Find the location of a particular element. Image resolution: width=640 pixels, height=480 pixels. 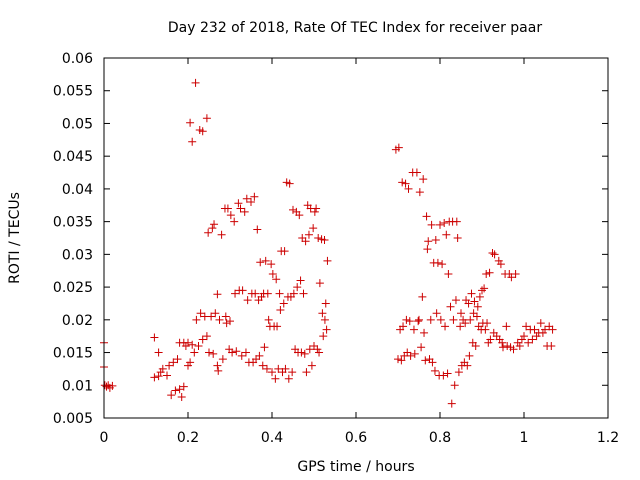

x-tick-label: 0.2 is located at coordinates (188, 438).